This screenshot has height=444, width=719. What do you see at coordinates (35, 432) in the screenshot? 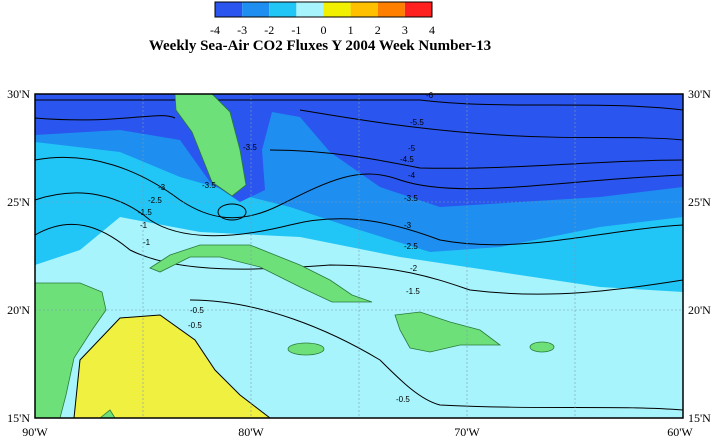
I see `lon-label: 90'W` at bounding box center [35, 432].